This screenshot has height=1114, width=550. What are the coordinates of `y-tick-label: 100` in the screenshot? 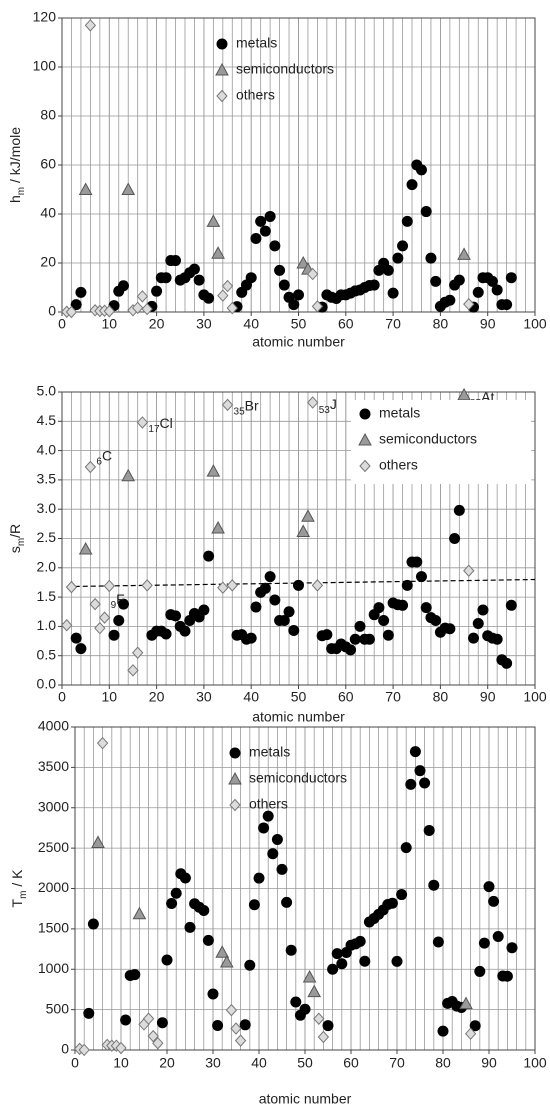 It's located at (45, 66).